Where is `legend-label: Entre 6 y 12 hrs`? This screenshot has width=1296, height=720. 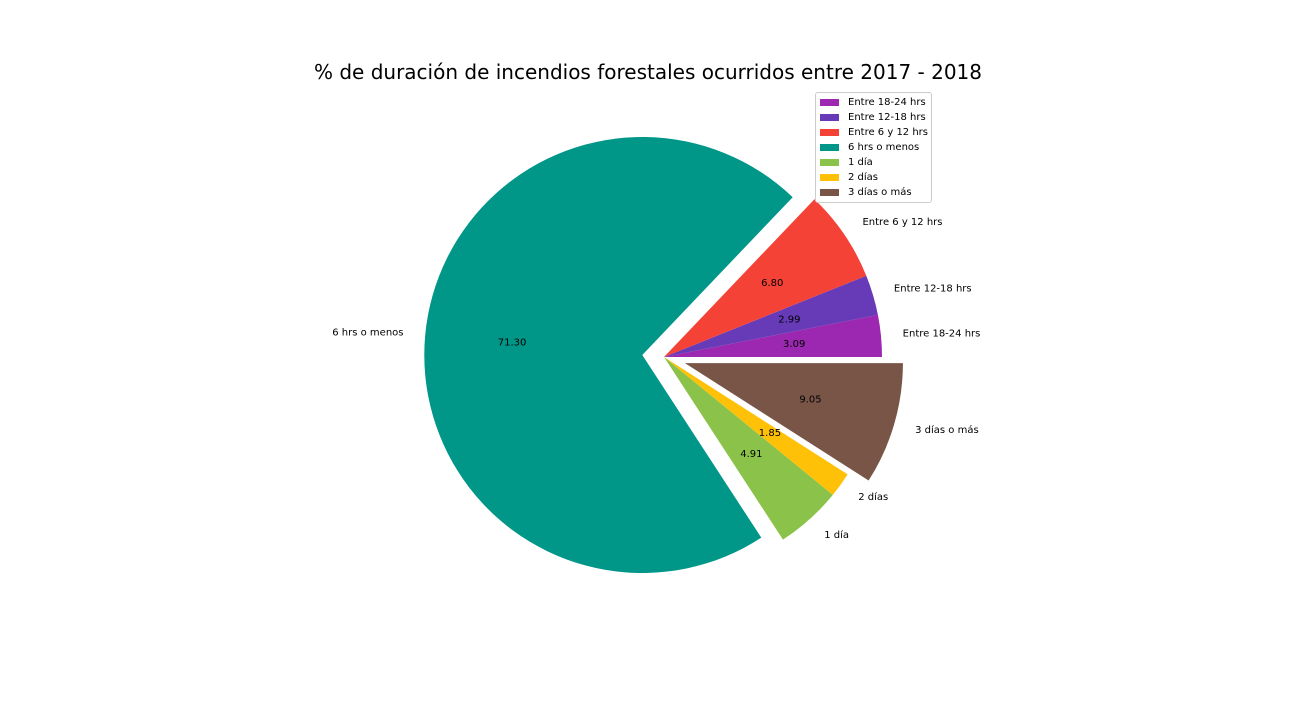 legend-label: Entre 6 y 12 hrs is located at coordinates (888, 132).